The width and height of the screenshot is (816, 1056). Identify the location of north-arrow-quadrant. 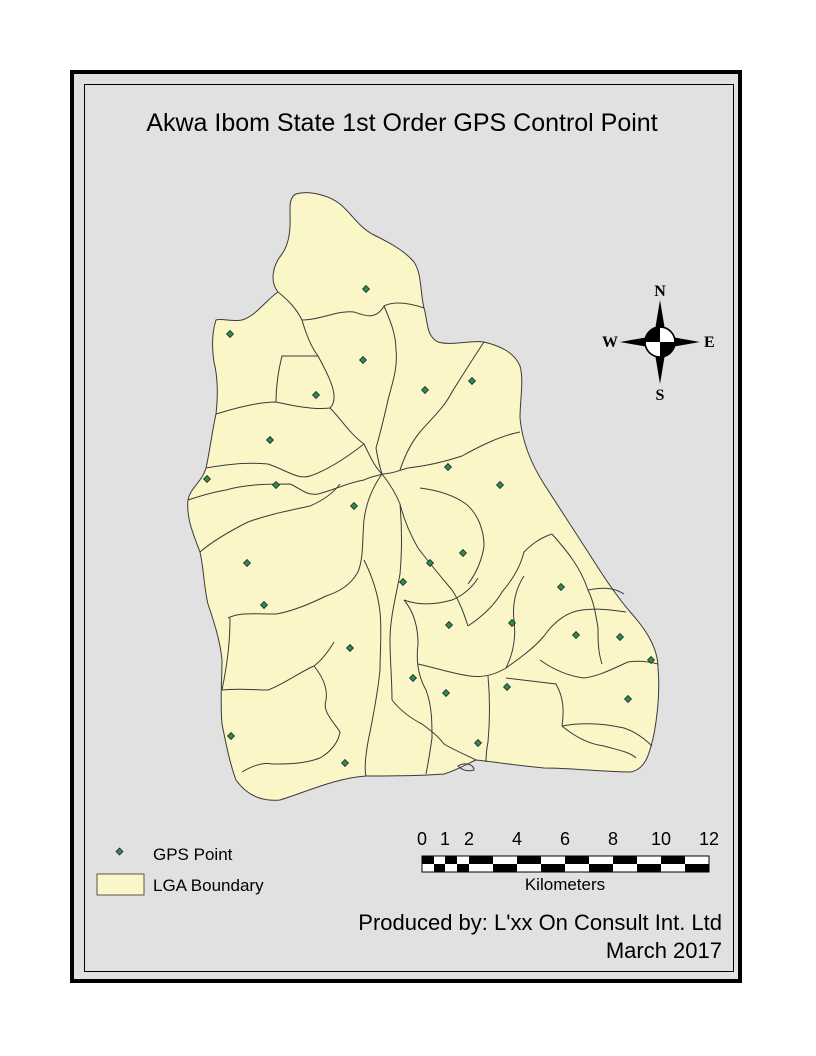
(667, 349).